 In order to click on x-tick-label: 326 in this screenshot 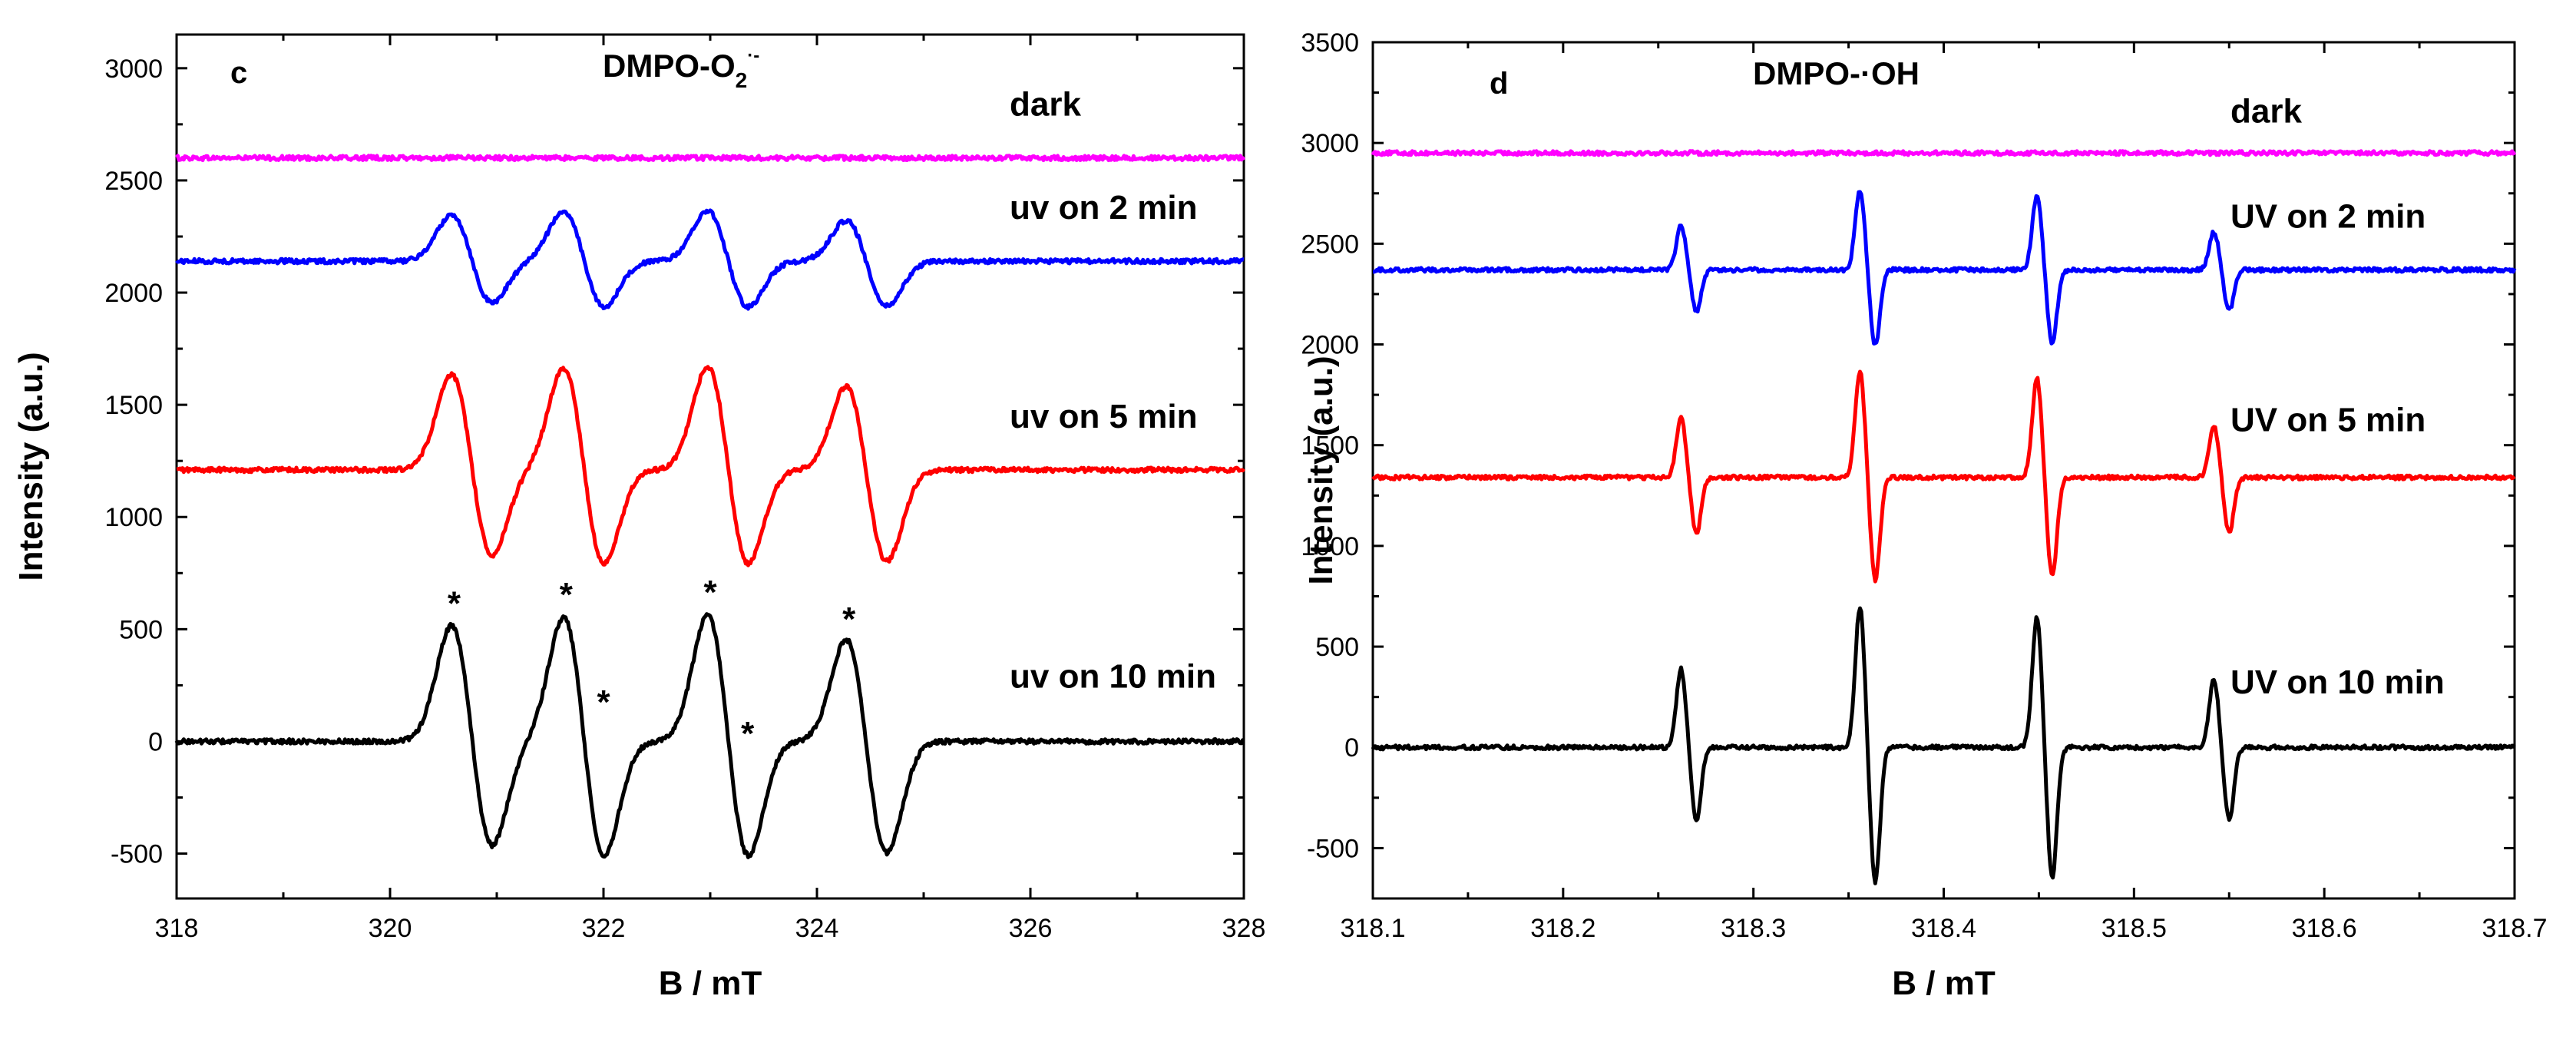, I will do `click(1031, 928)`.